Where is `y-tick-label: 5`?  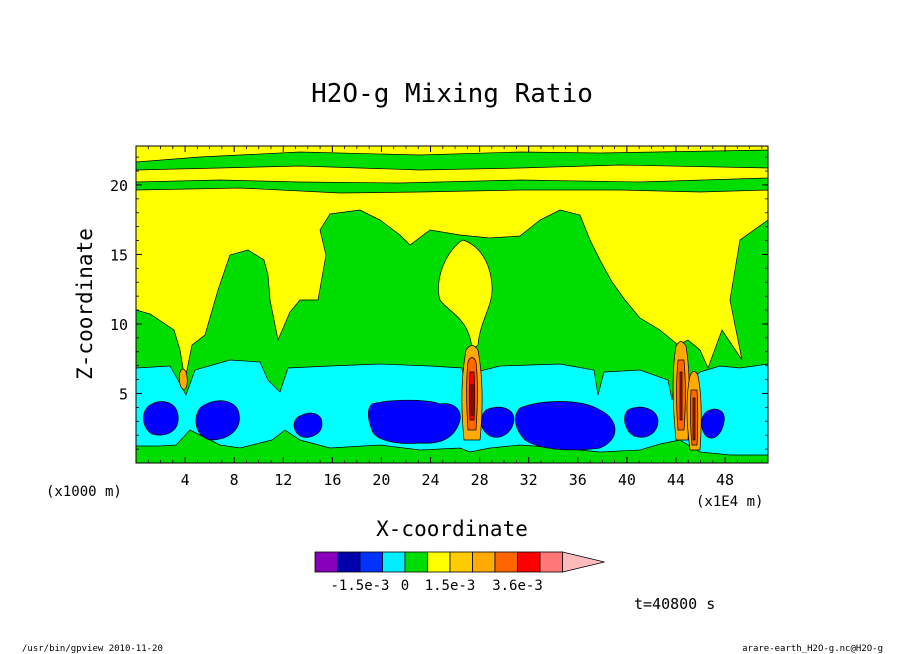 y-tick-label: 5 is located at coordinates (123, 394).